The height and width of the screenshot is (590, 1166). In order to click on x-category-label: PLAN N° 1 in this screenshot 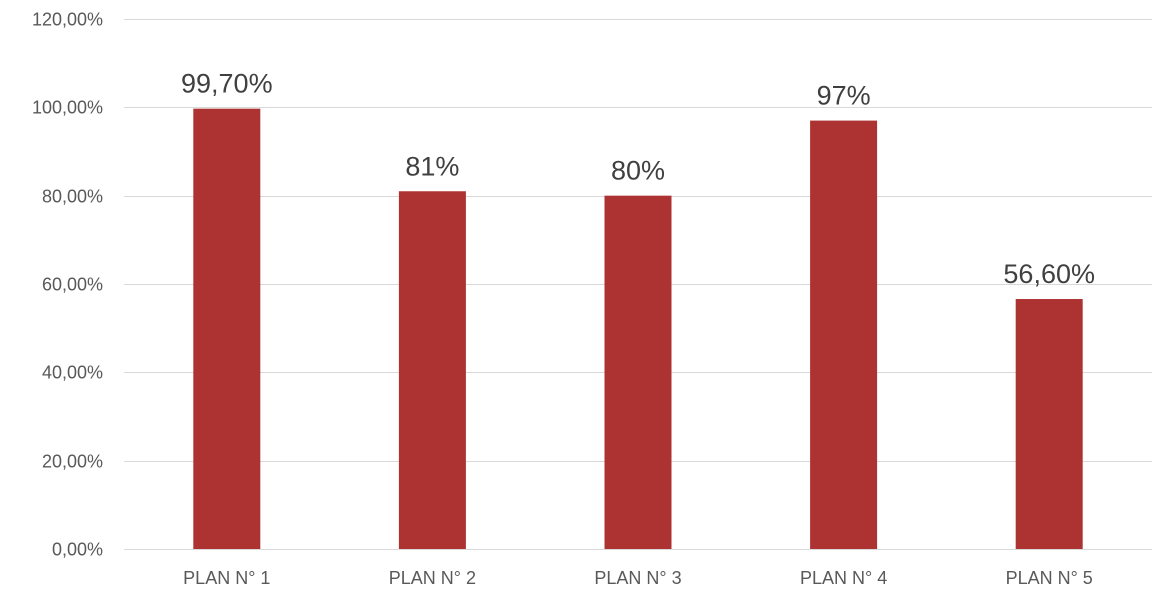, I will do `click(226, 578)`.